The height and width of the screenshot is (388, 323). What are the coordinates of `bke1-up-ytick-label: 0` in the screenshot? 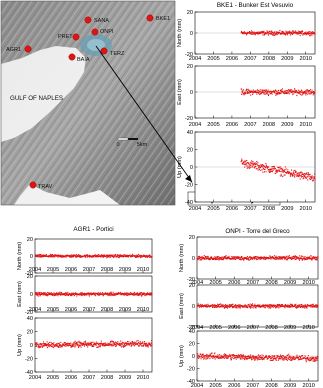 It's located at (191, 168).